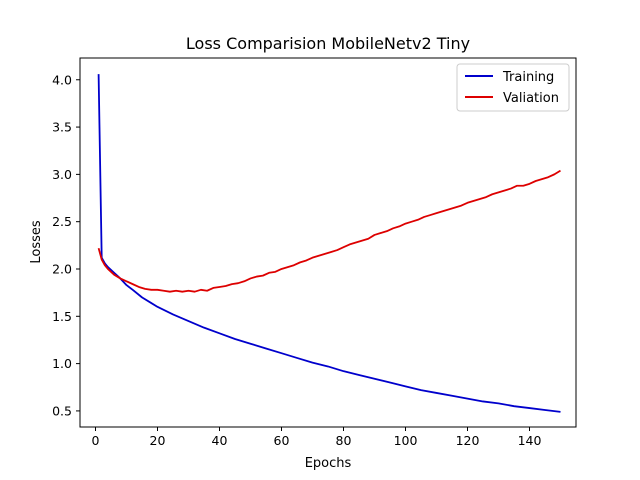  I want to click on y-tick-label: 3.5, so click(62, 127).